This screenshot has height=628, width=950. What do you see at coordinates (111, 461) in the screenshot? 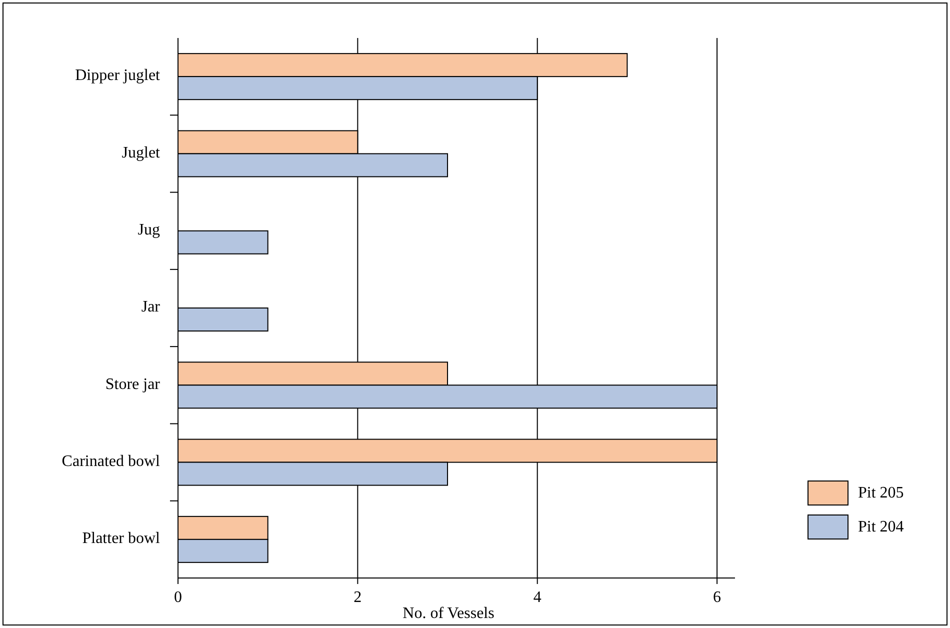
I see `y-tick-label: Carinated bowl` at bounding box center [111, 461].